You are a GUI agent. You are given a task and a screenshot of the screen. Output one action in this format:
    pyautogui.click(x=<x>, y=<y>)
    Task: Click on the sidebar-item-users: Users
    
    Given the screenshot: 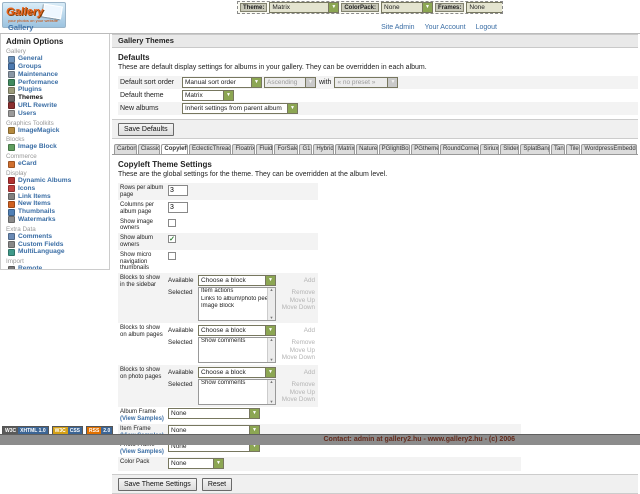 What is the action you would take?
    pyautogui.click(x=57, y=114)
    